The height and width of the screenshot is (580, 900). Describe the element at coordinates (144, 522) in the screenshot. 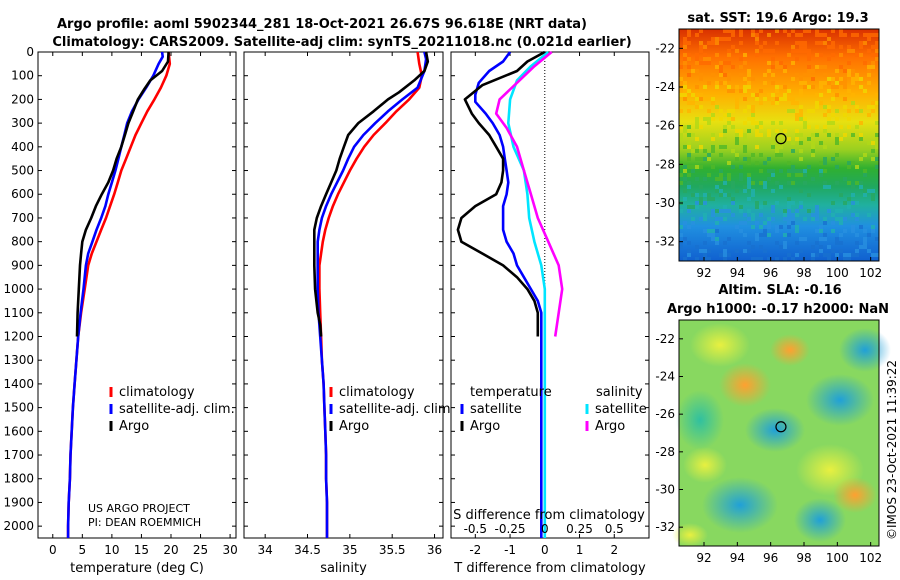

I see `project-annotation: PI: DEAN ROEMMICH` at that location.